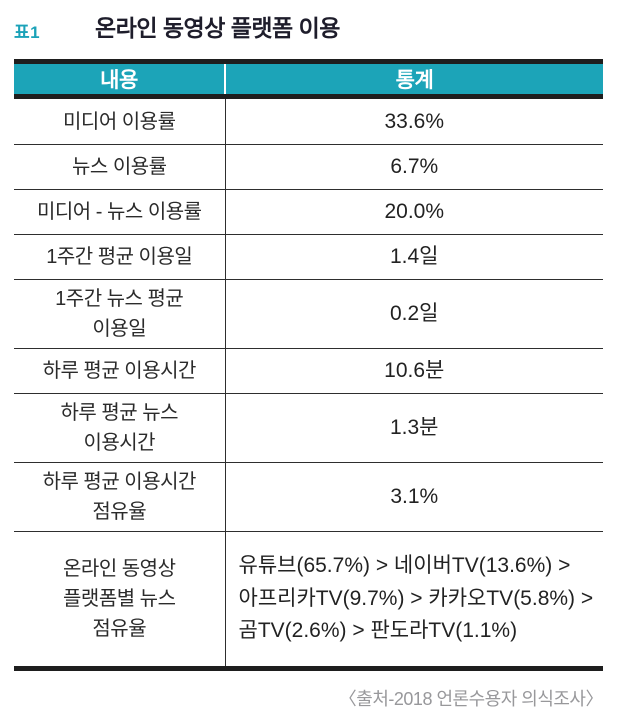  I want to click on header-row: 내용 통계, so click(308, 79).